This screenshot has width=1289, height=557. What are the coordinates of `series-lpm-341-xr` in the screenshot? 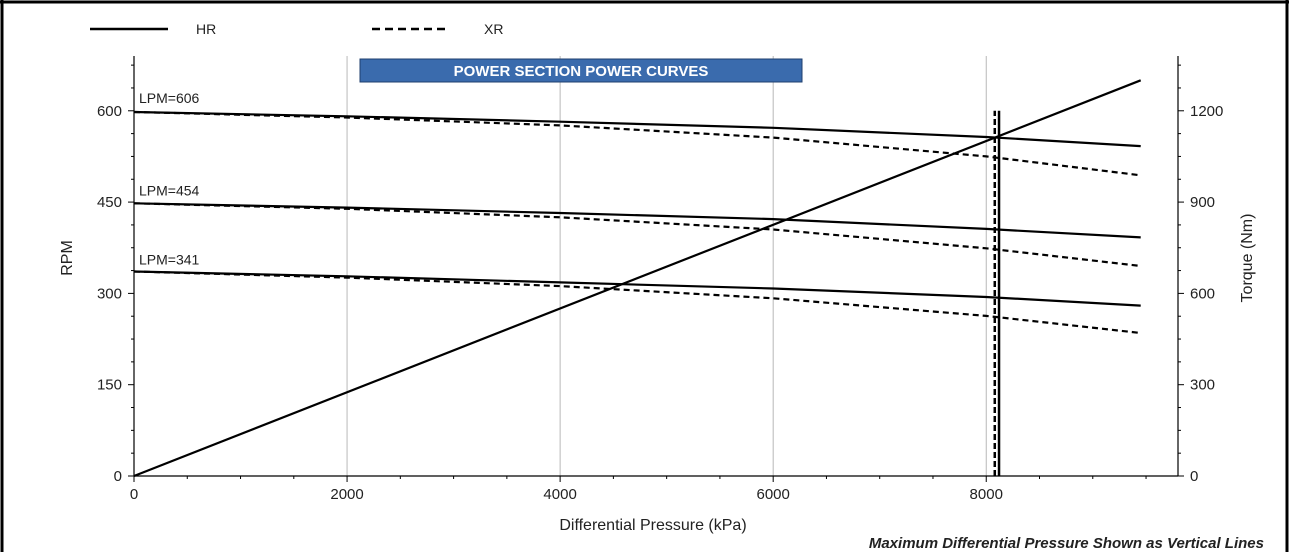 It's located at (637, 302).